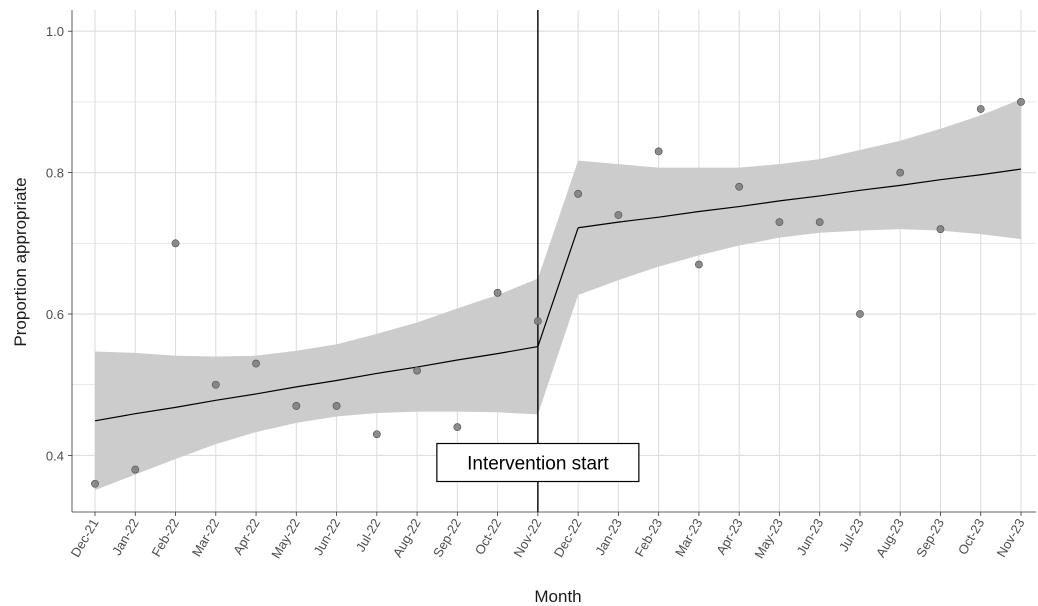 This screenshot has width=1038, height=606. Describe the element at coordinates (20, 261) in the screenshot. I see `y-axis-title: Proportion appropriate` at that location.